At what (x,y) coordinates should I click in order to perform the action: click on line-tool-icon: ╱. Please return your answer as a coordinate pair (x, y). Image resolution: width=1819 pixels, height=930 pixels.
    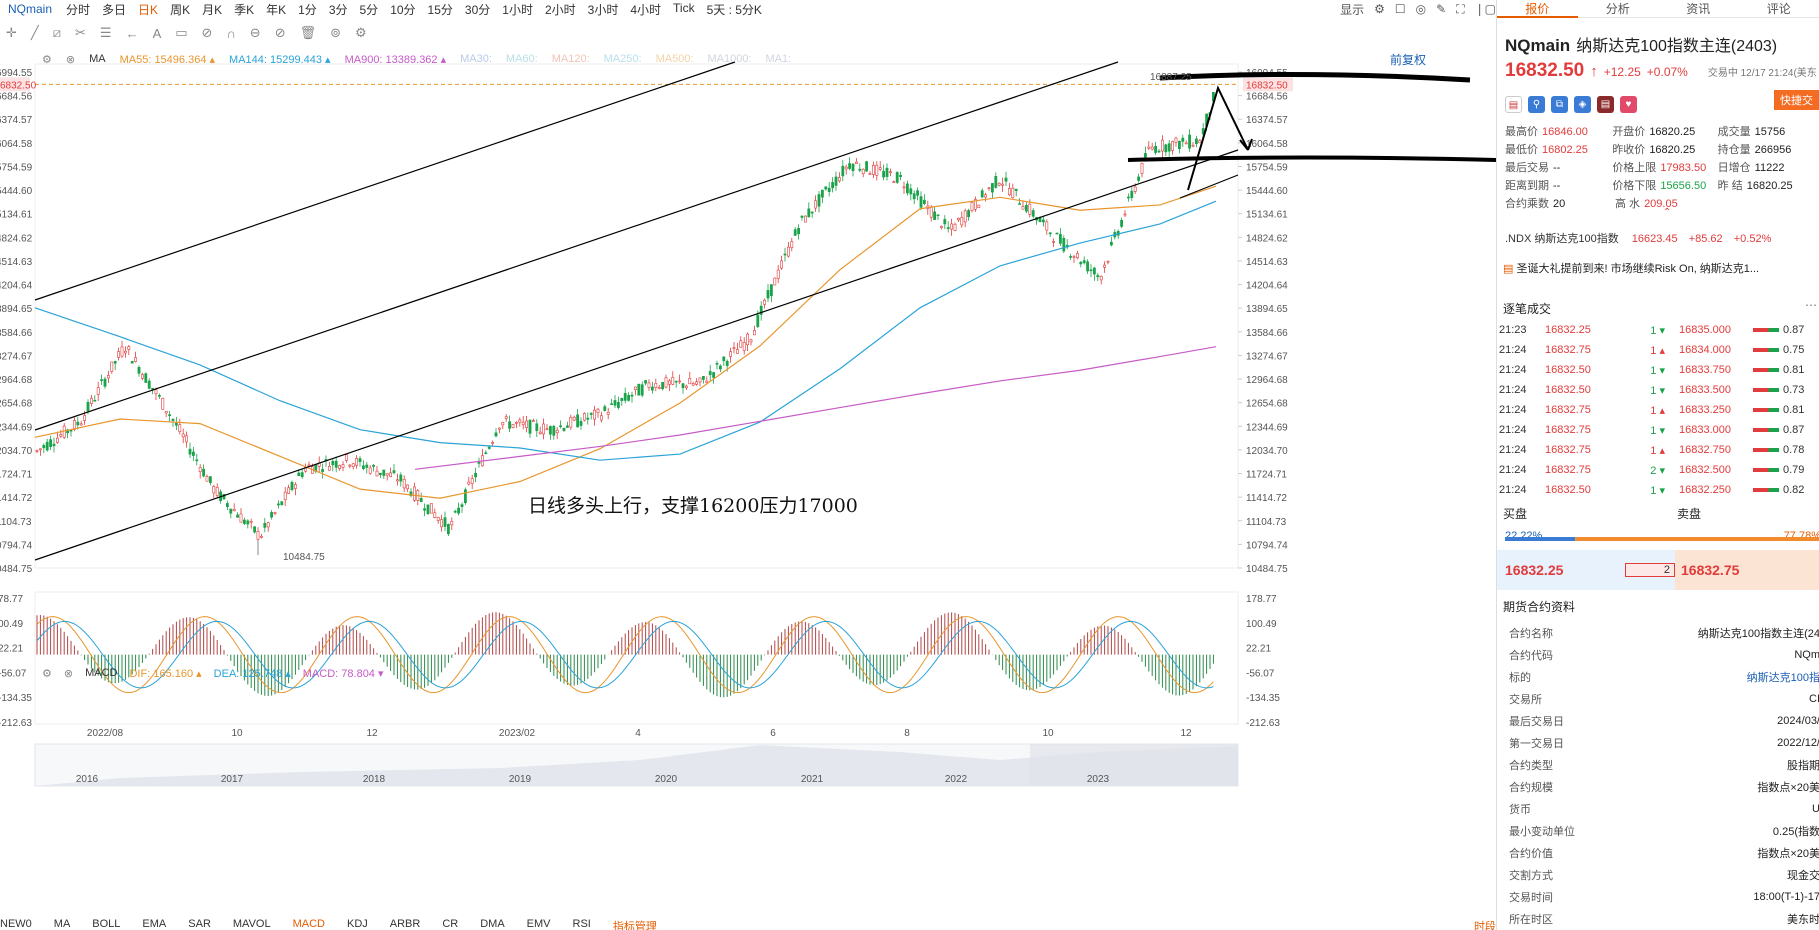
    Looking at the image, I should click on (34, 32).